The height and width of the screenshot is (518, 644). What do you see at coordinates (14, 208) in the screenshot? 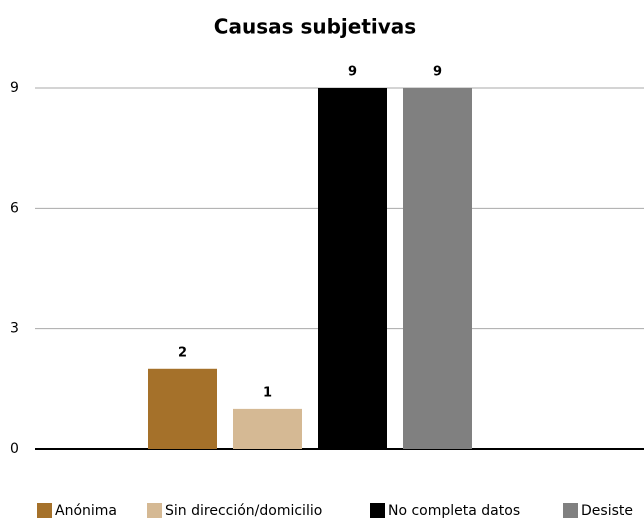
I see `y-tick-label: 6` at bounding box center [14, 208].